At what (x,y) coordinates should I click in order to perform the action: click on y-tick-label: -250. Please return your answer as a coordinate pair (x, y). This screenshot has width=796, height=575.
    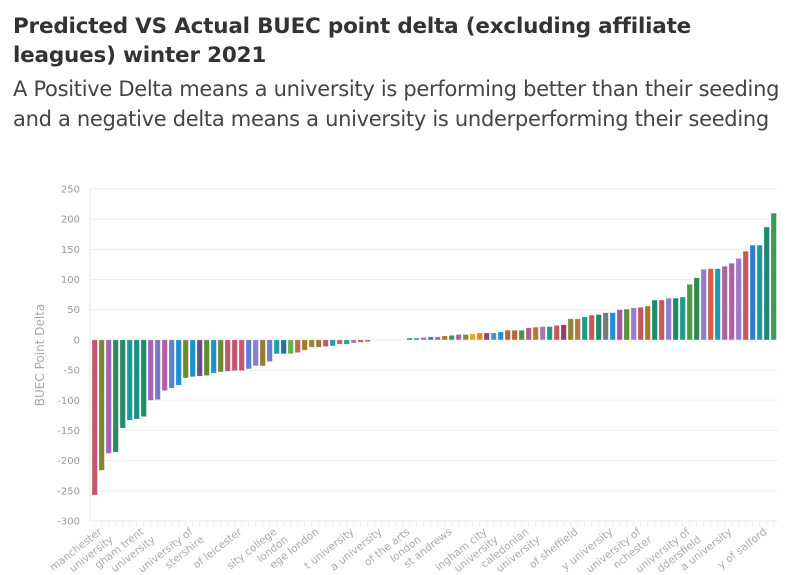
    Looking at the image, I should click on (68, 491).